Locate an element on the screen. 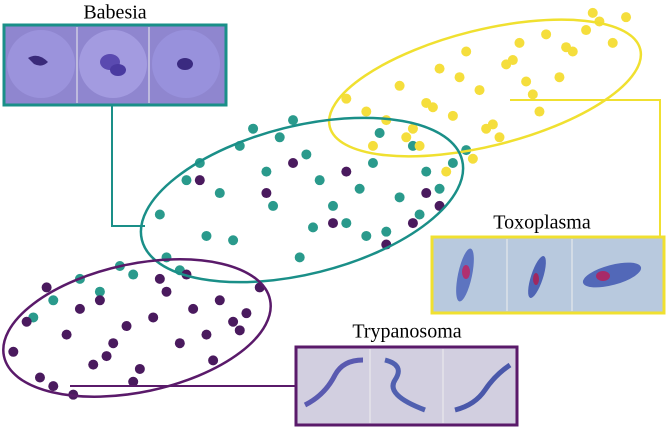 The width and height of the screenshot is (666, 429). trypanosoma-label: Trypanosoma is located at coordinates (406, 332).